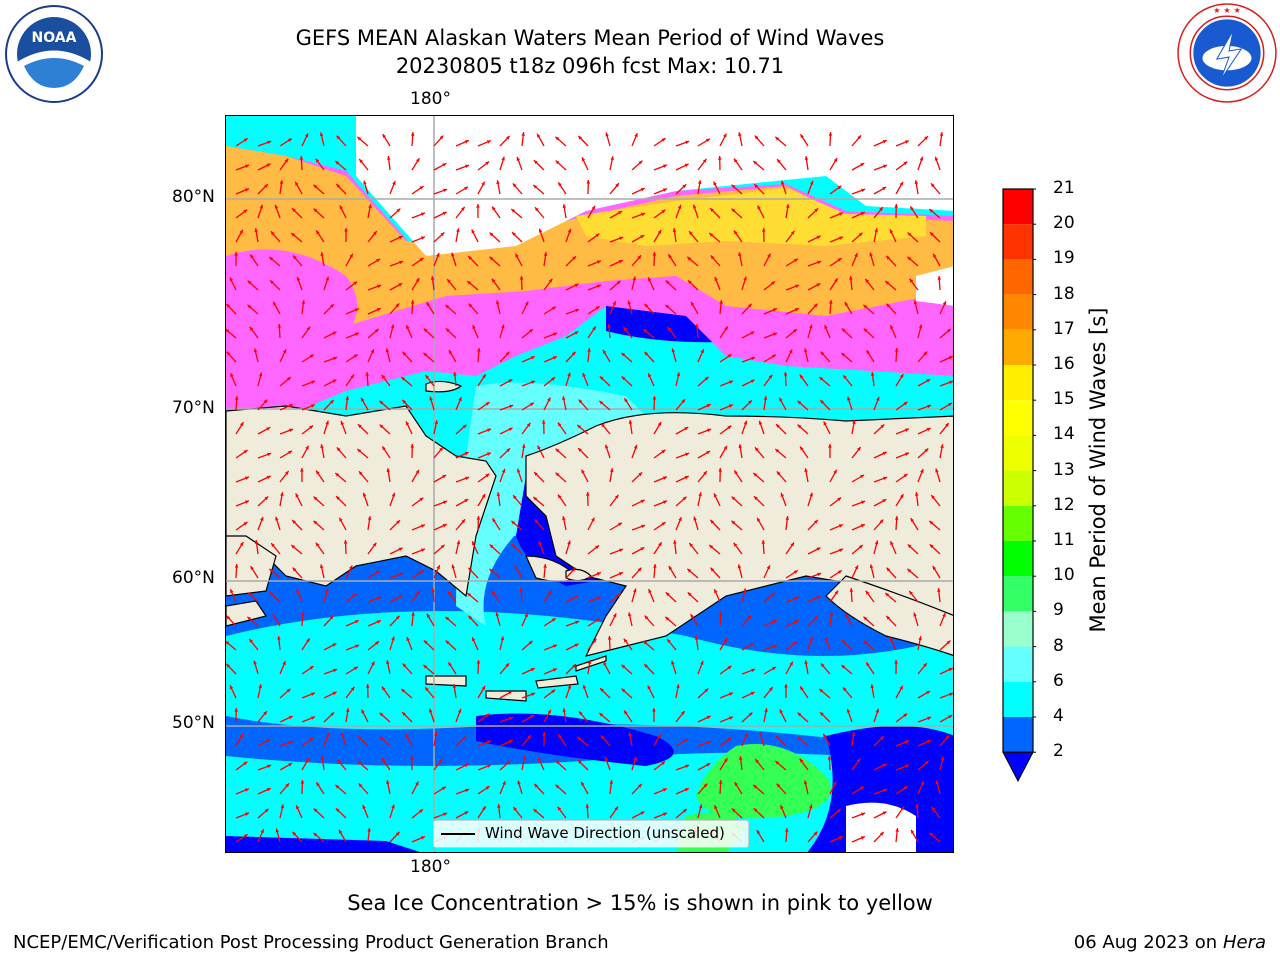 This screenshot has height=960, width=1280. What do you see at coordinates (1064, 364) in the screenshot?
I see `colorbar-tick-label: 16` at bounding box center [1064, 364].